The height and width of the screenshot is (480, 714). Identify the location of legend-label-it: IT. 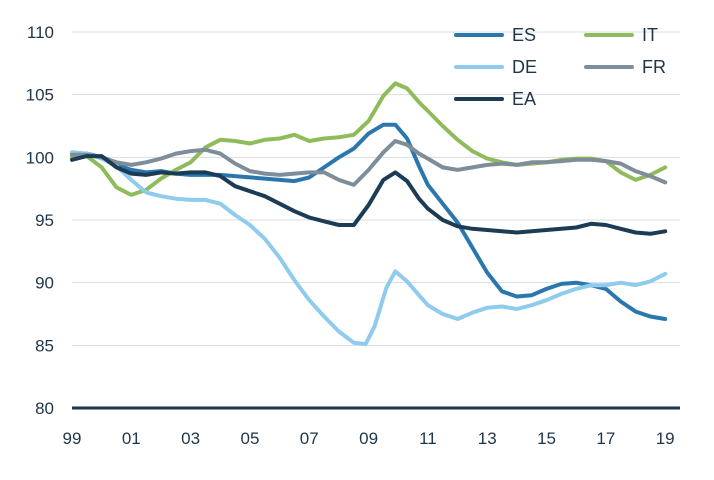
(650, 35).